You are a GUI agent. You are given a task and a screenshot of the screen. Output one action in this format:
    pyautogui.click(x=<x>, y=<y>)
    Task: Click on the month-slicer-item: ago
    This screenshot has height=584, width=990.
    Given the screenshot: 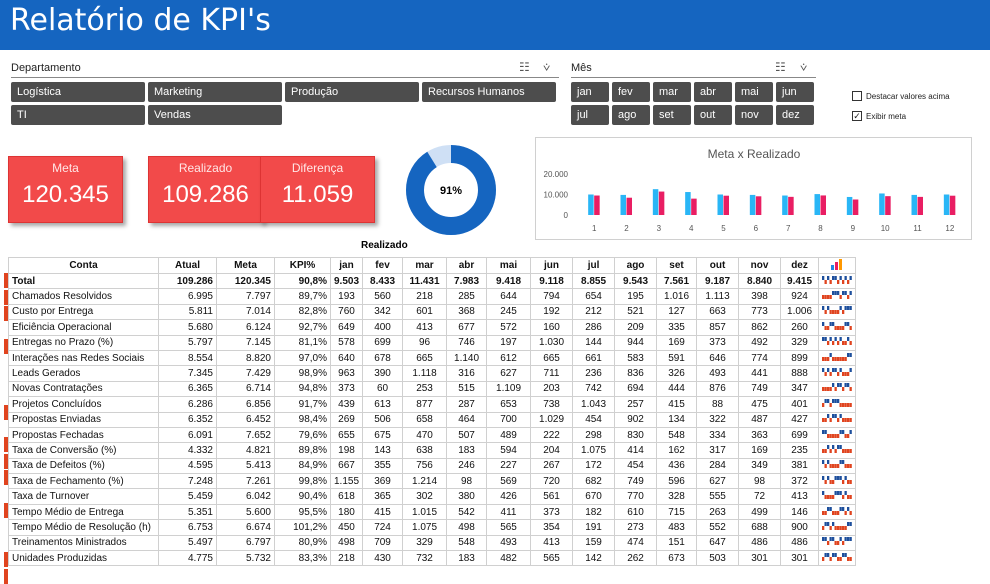 What is the action you would take?
    pyautogui.click(x=631, y=115)
    